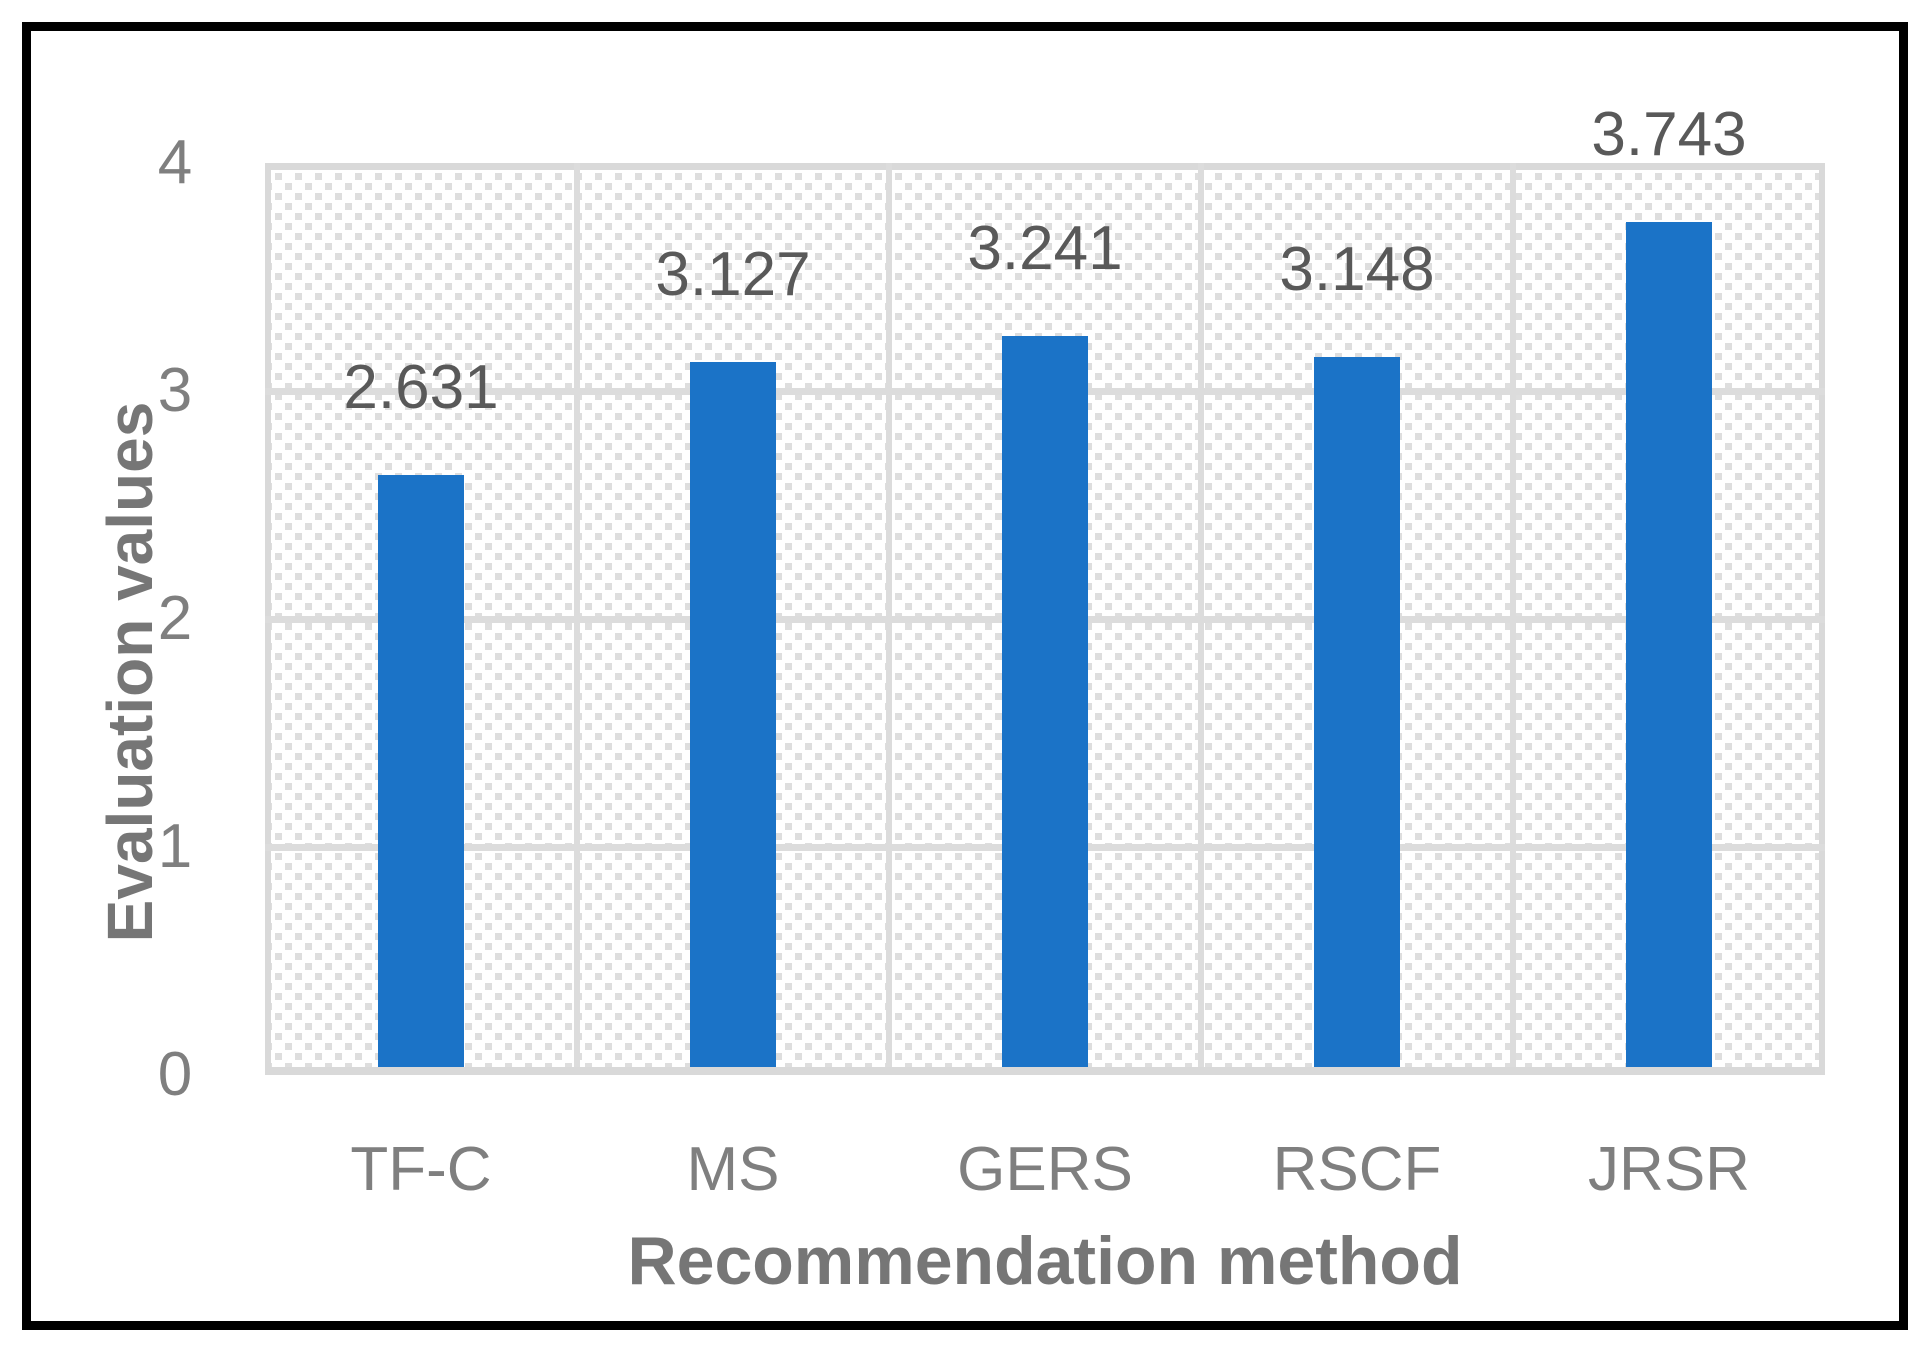  What do you see at coordinates (1669, 1169) in the screenshot?
I see `category-label-jrsr: JRSR` at bounding box center [1669, 1169].